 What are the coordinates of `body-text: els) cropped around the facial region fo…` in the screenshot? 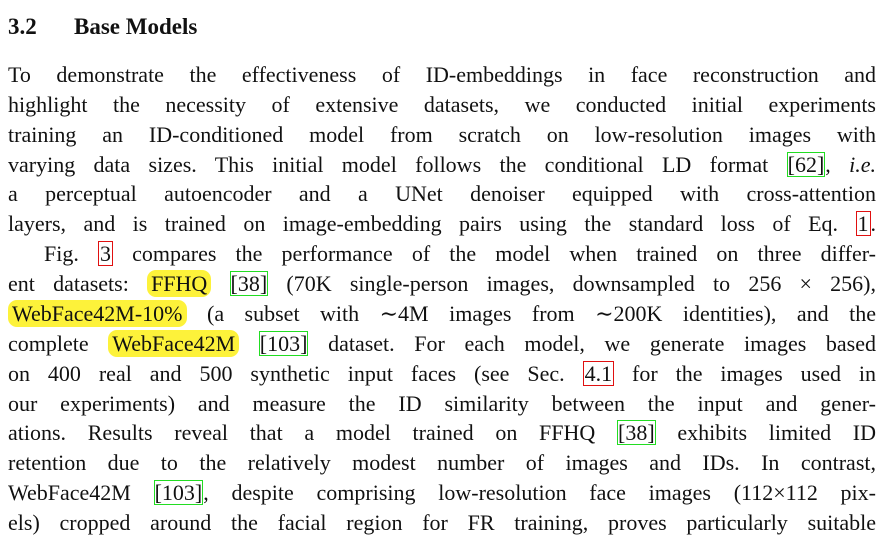 It's located at (442, 523).